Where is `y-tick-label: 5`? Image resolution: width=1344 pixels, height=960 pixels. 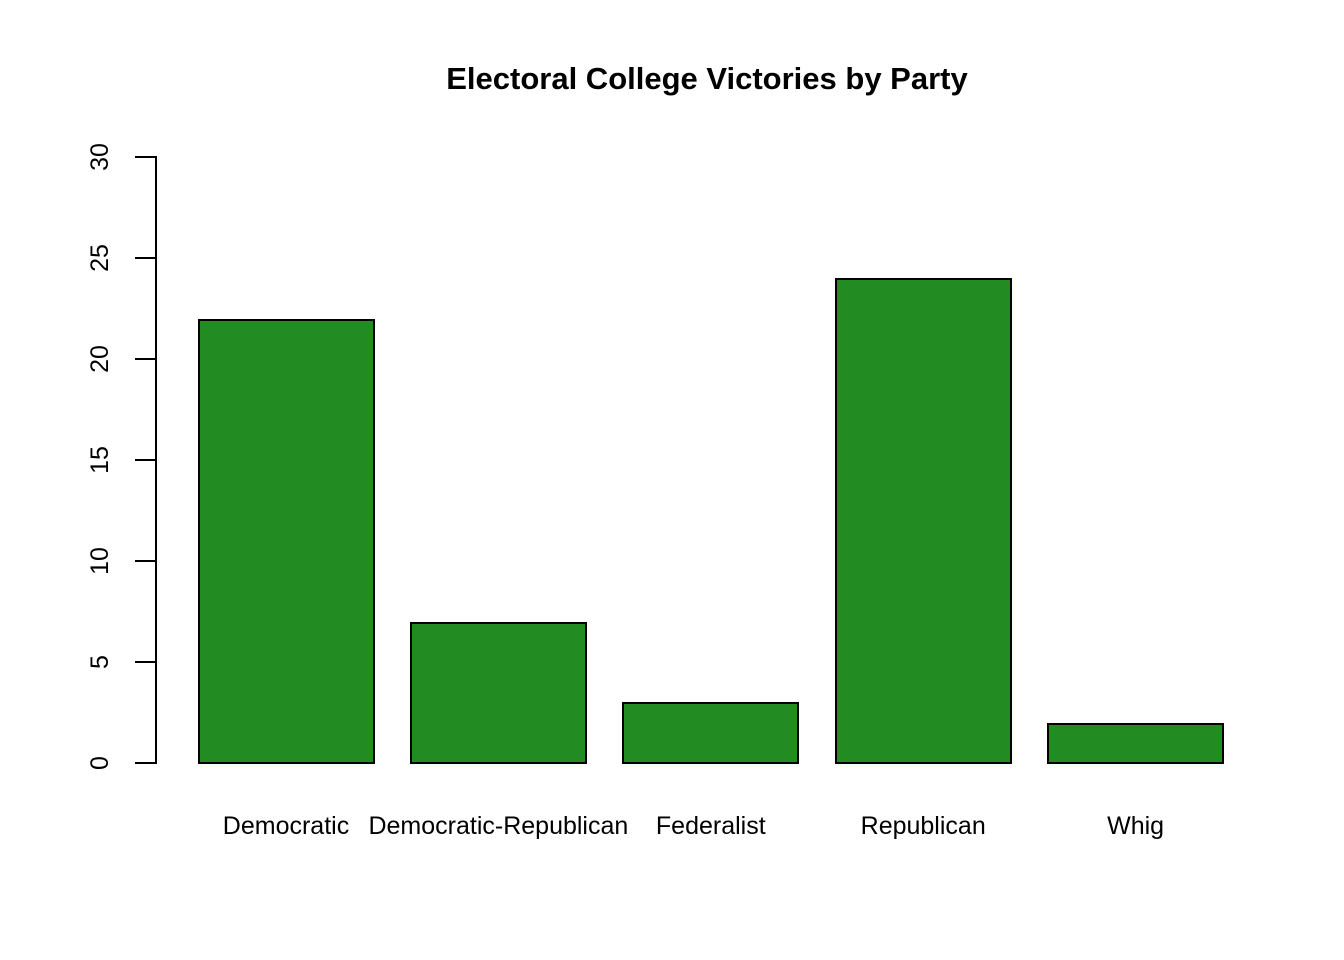 y-tick-label: 5 is located at coordinates (99, 662).